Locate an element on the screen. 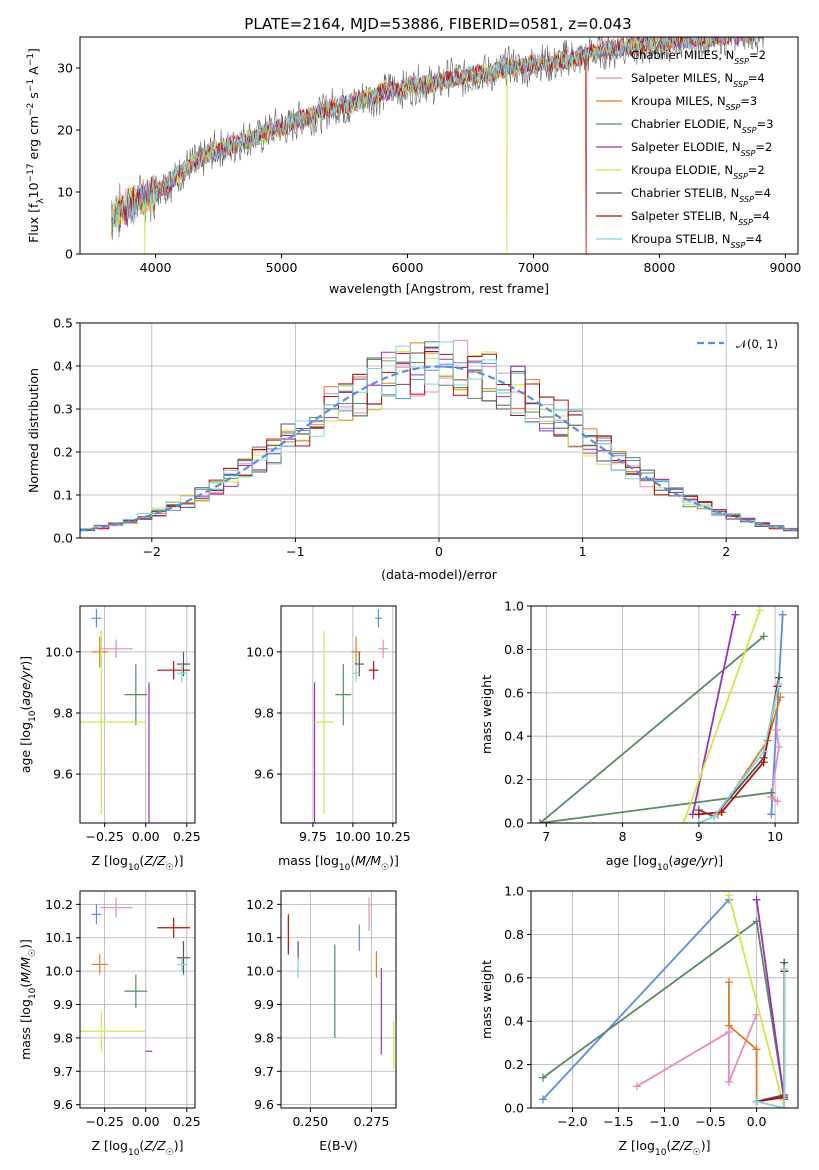  x-tick-label: −2.0 is located at coordinates (572, 1121).